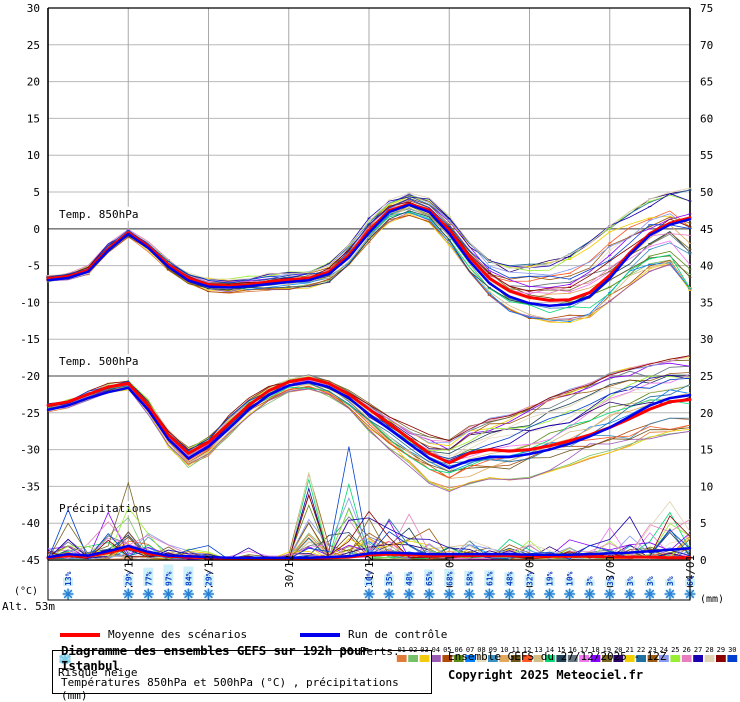  What do you see at coordinates (98, 672) in the screenshot?
I see `legend-snow-label: Risque neige` at bounding box center [98, 672].